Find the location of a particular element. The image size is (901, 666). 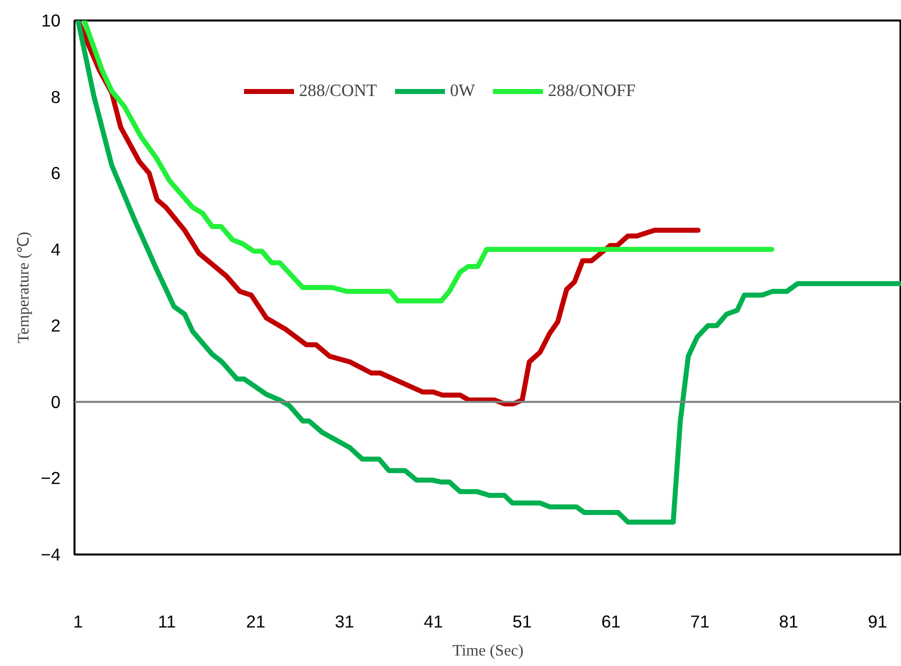

y-tick-label: −2 is located at coordinates (50, 478).